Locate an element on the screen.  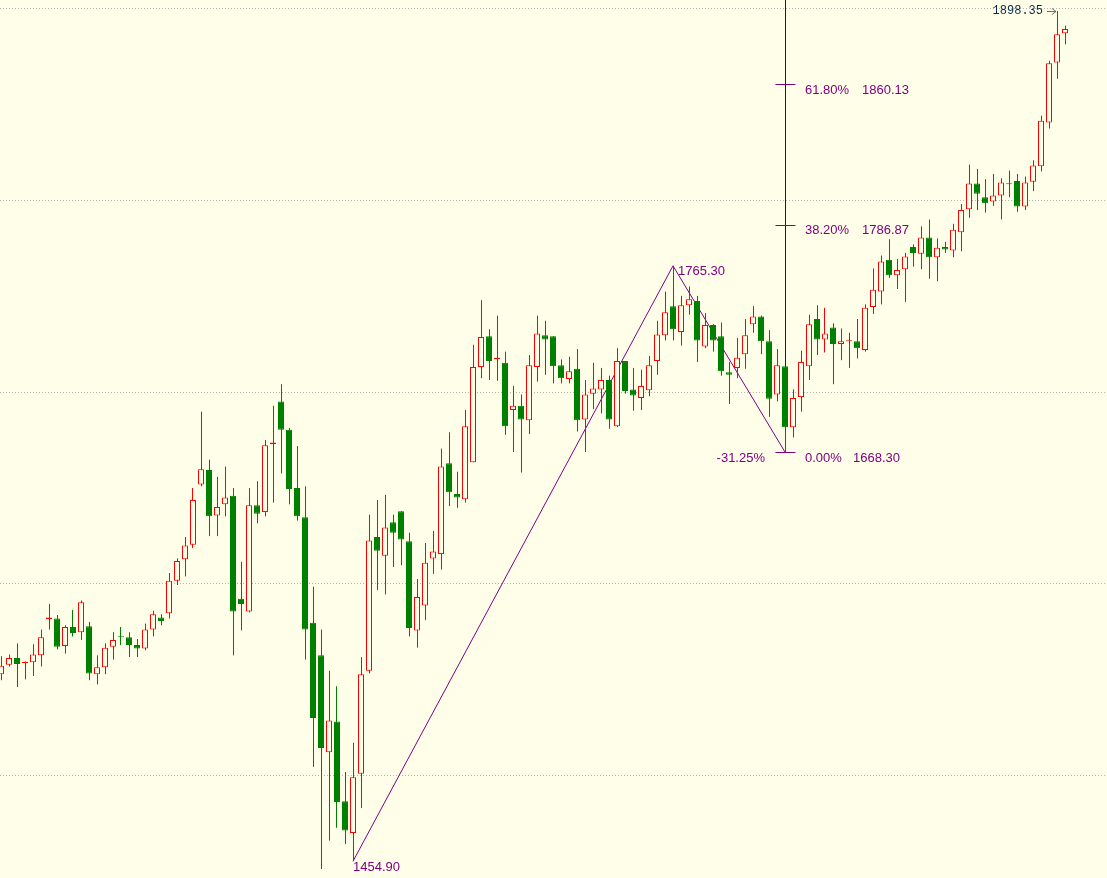
annotation: 1765.30 is located at coordinates (701, 271).